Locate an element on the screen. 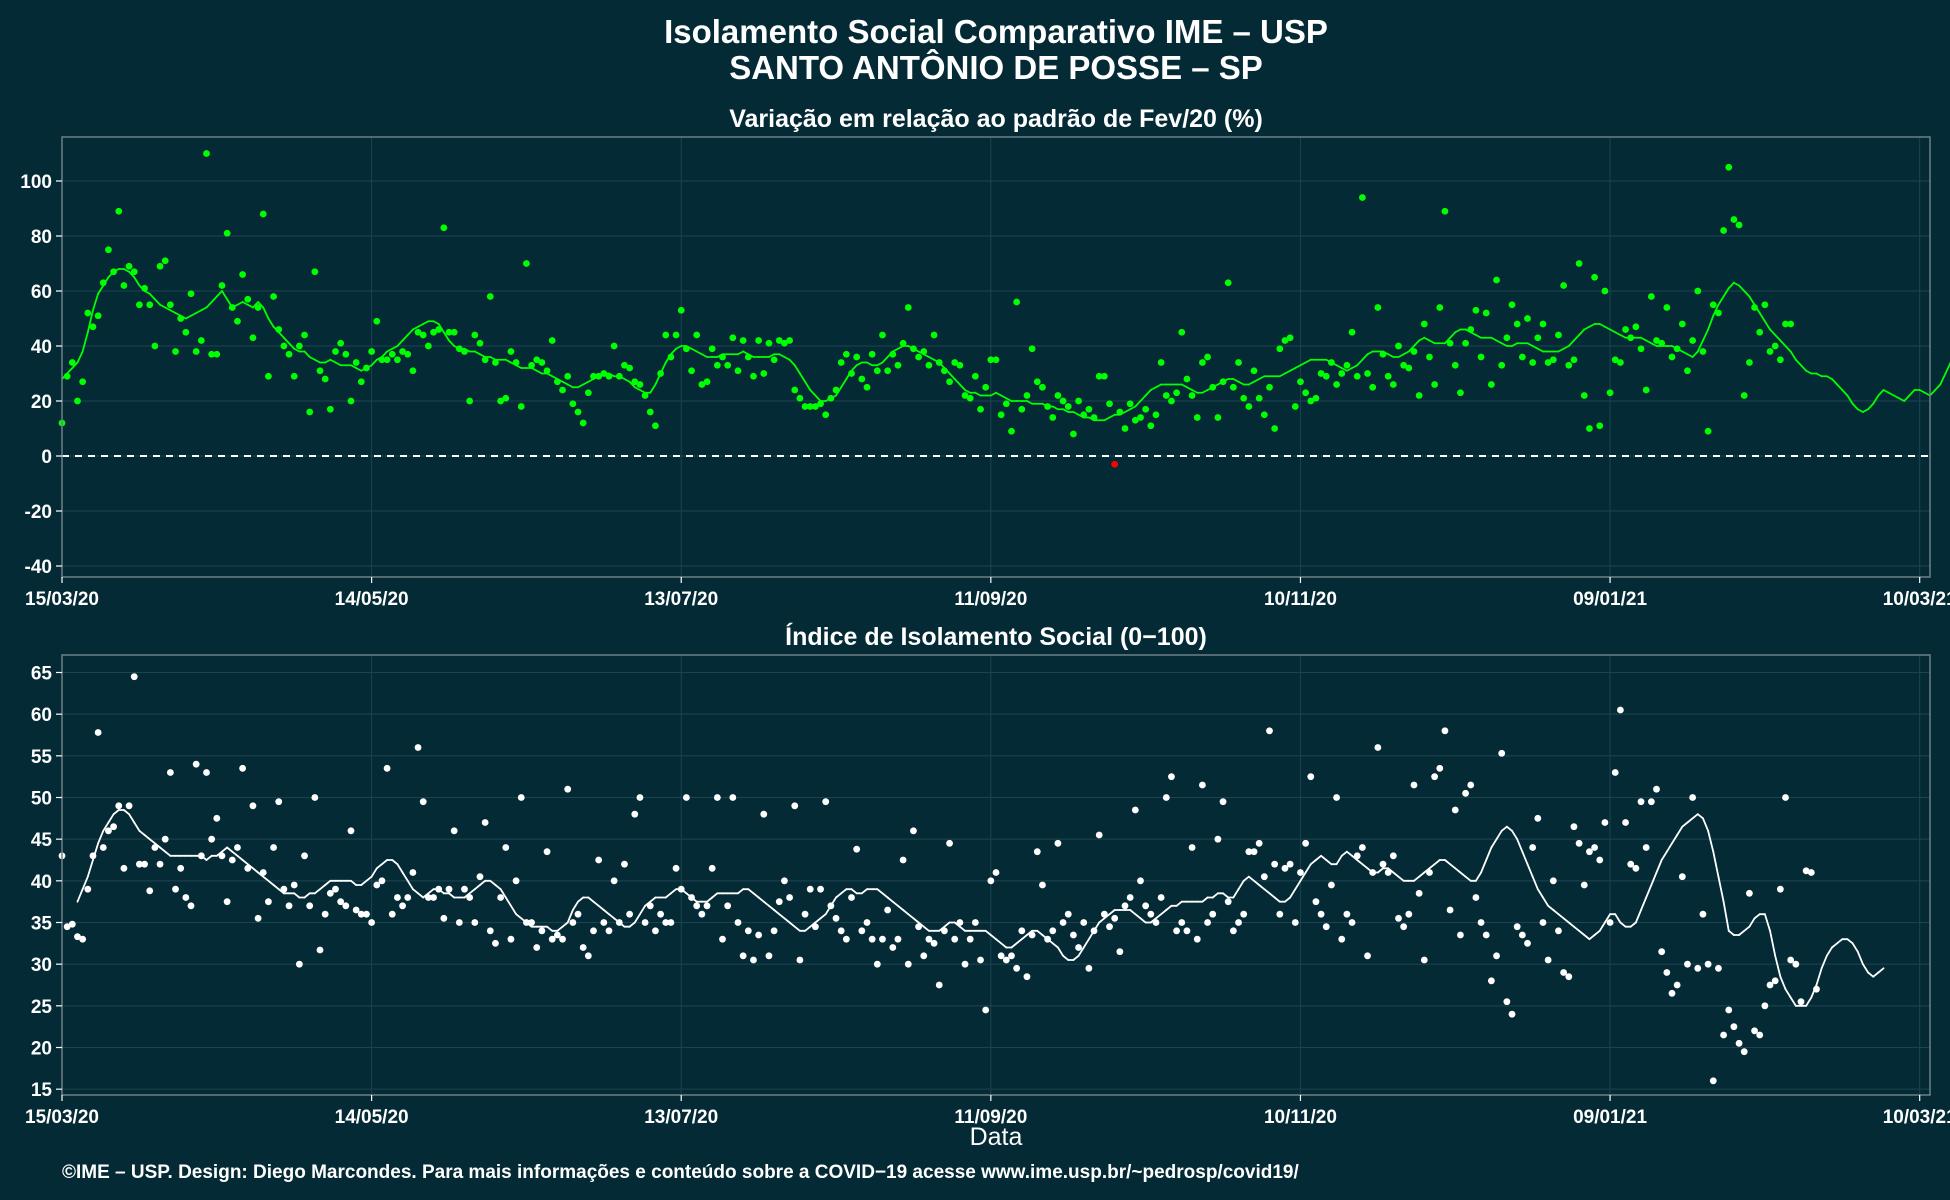 This screenshot has width=1950, height=1200. y-tick-label: 60 is located at coordinates (41, 715).